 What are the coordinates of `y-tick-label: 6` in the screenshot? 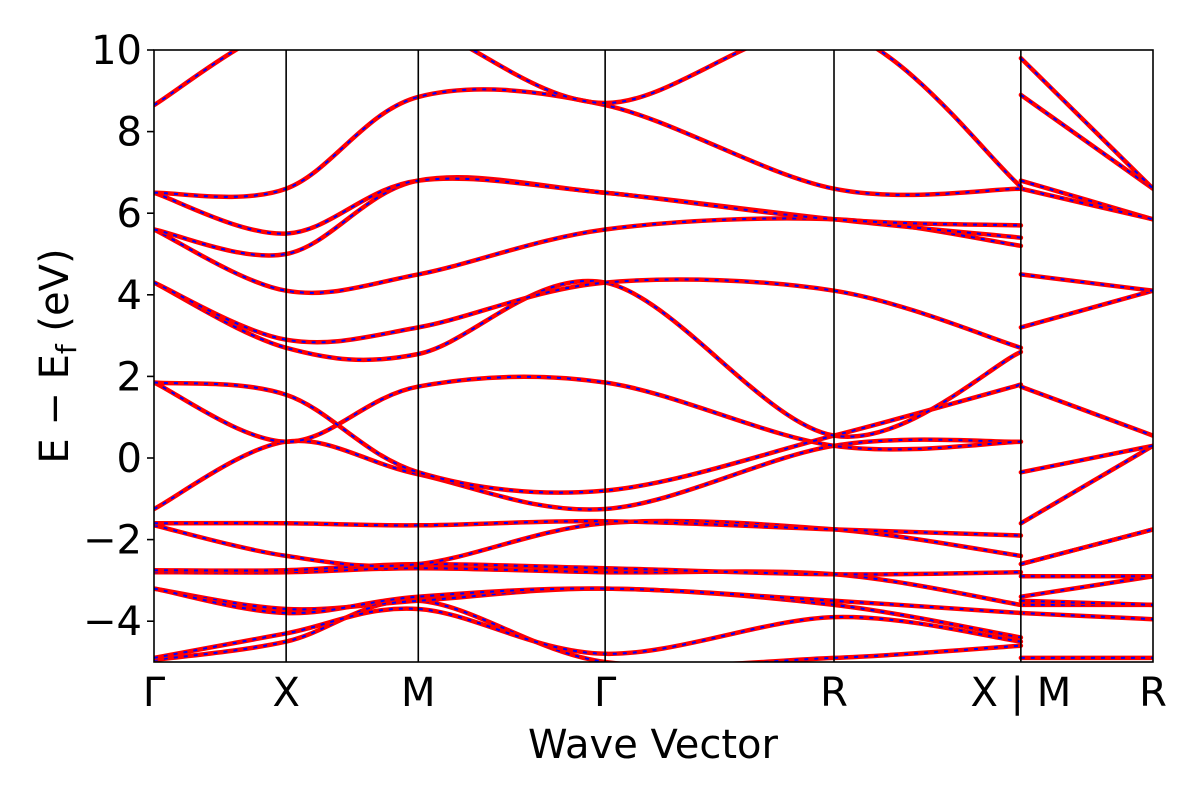 It's located at (129, 214).